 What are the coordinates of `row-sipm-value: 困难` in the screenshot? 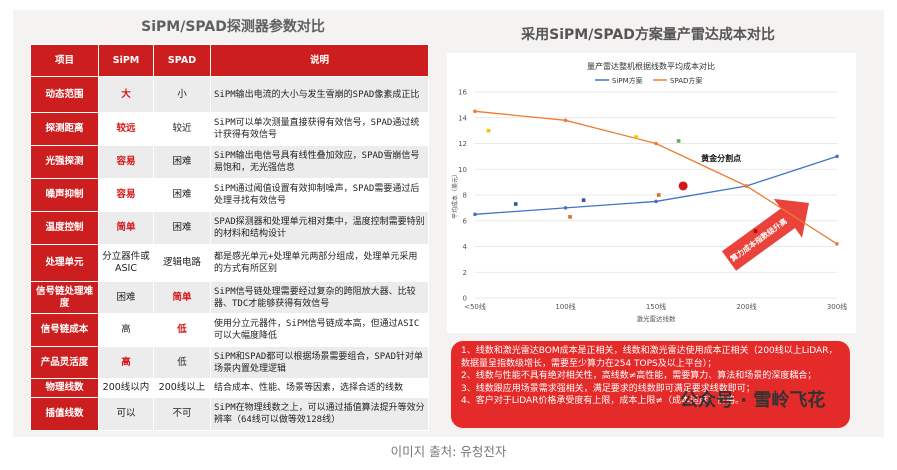 It's located at (126, 297).